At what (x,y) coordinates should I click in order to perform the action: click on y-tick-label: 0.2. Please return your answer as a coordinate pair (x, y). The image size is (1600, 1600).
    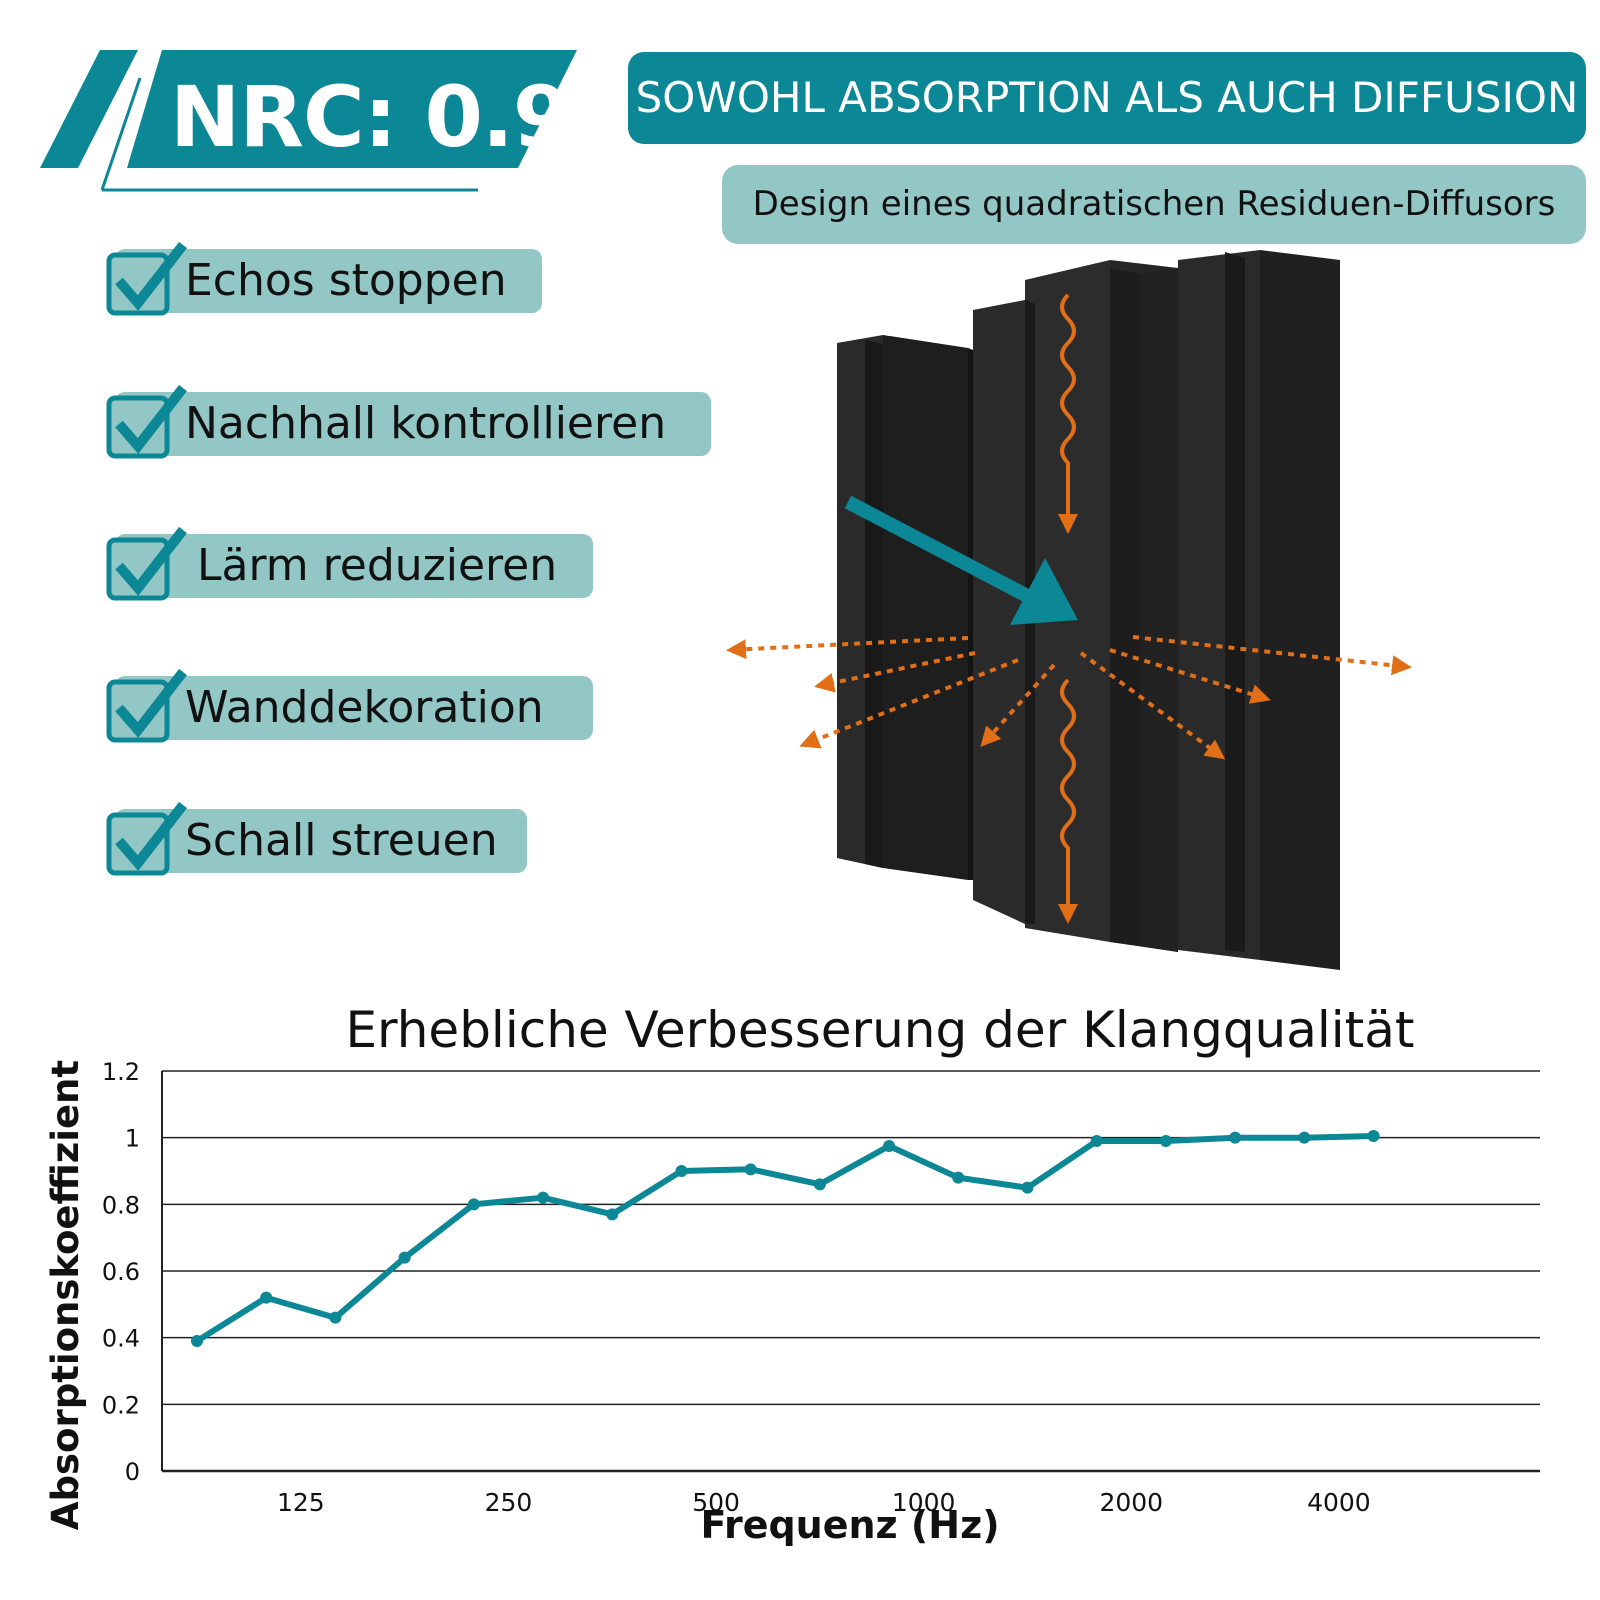
    Looking at the image, I should click on (121, 1405).